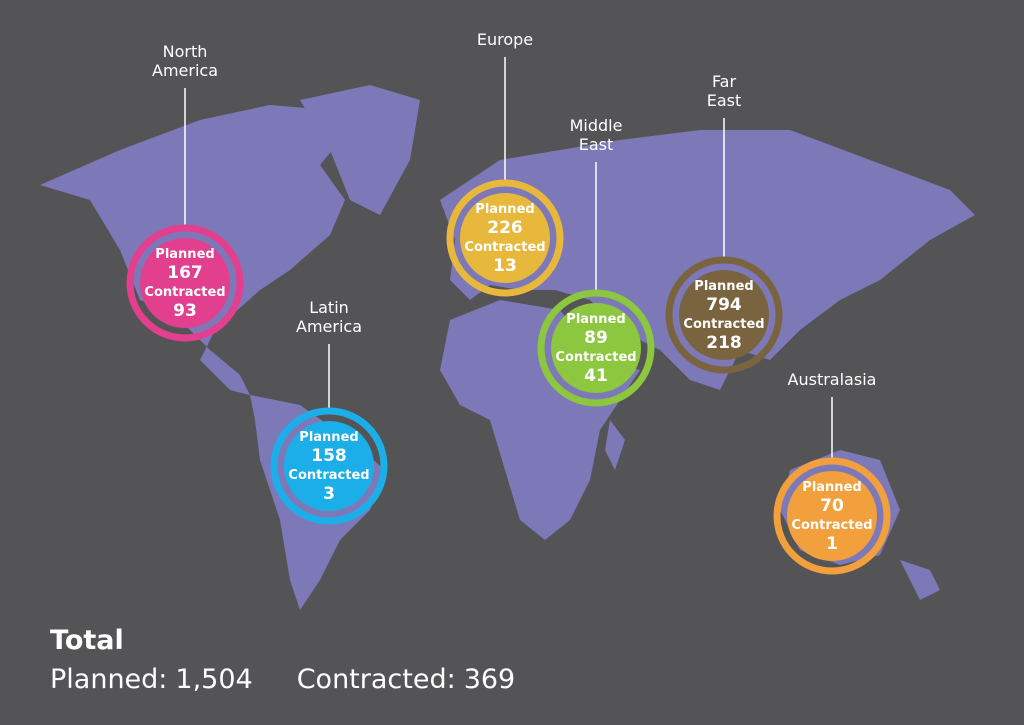 The image size is (1024, 725). Describe the element at coordinates (286, 679) in the screenshot. I see `total-row: Planned: 1,504 Contracted: 369` at that location.